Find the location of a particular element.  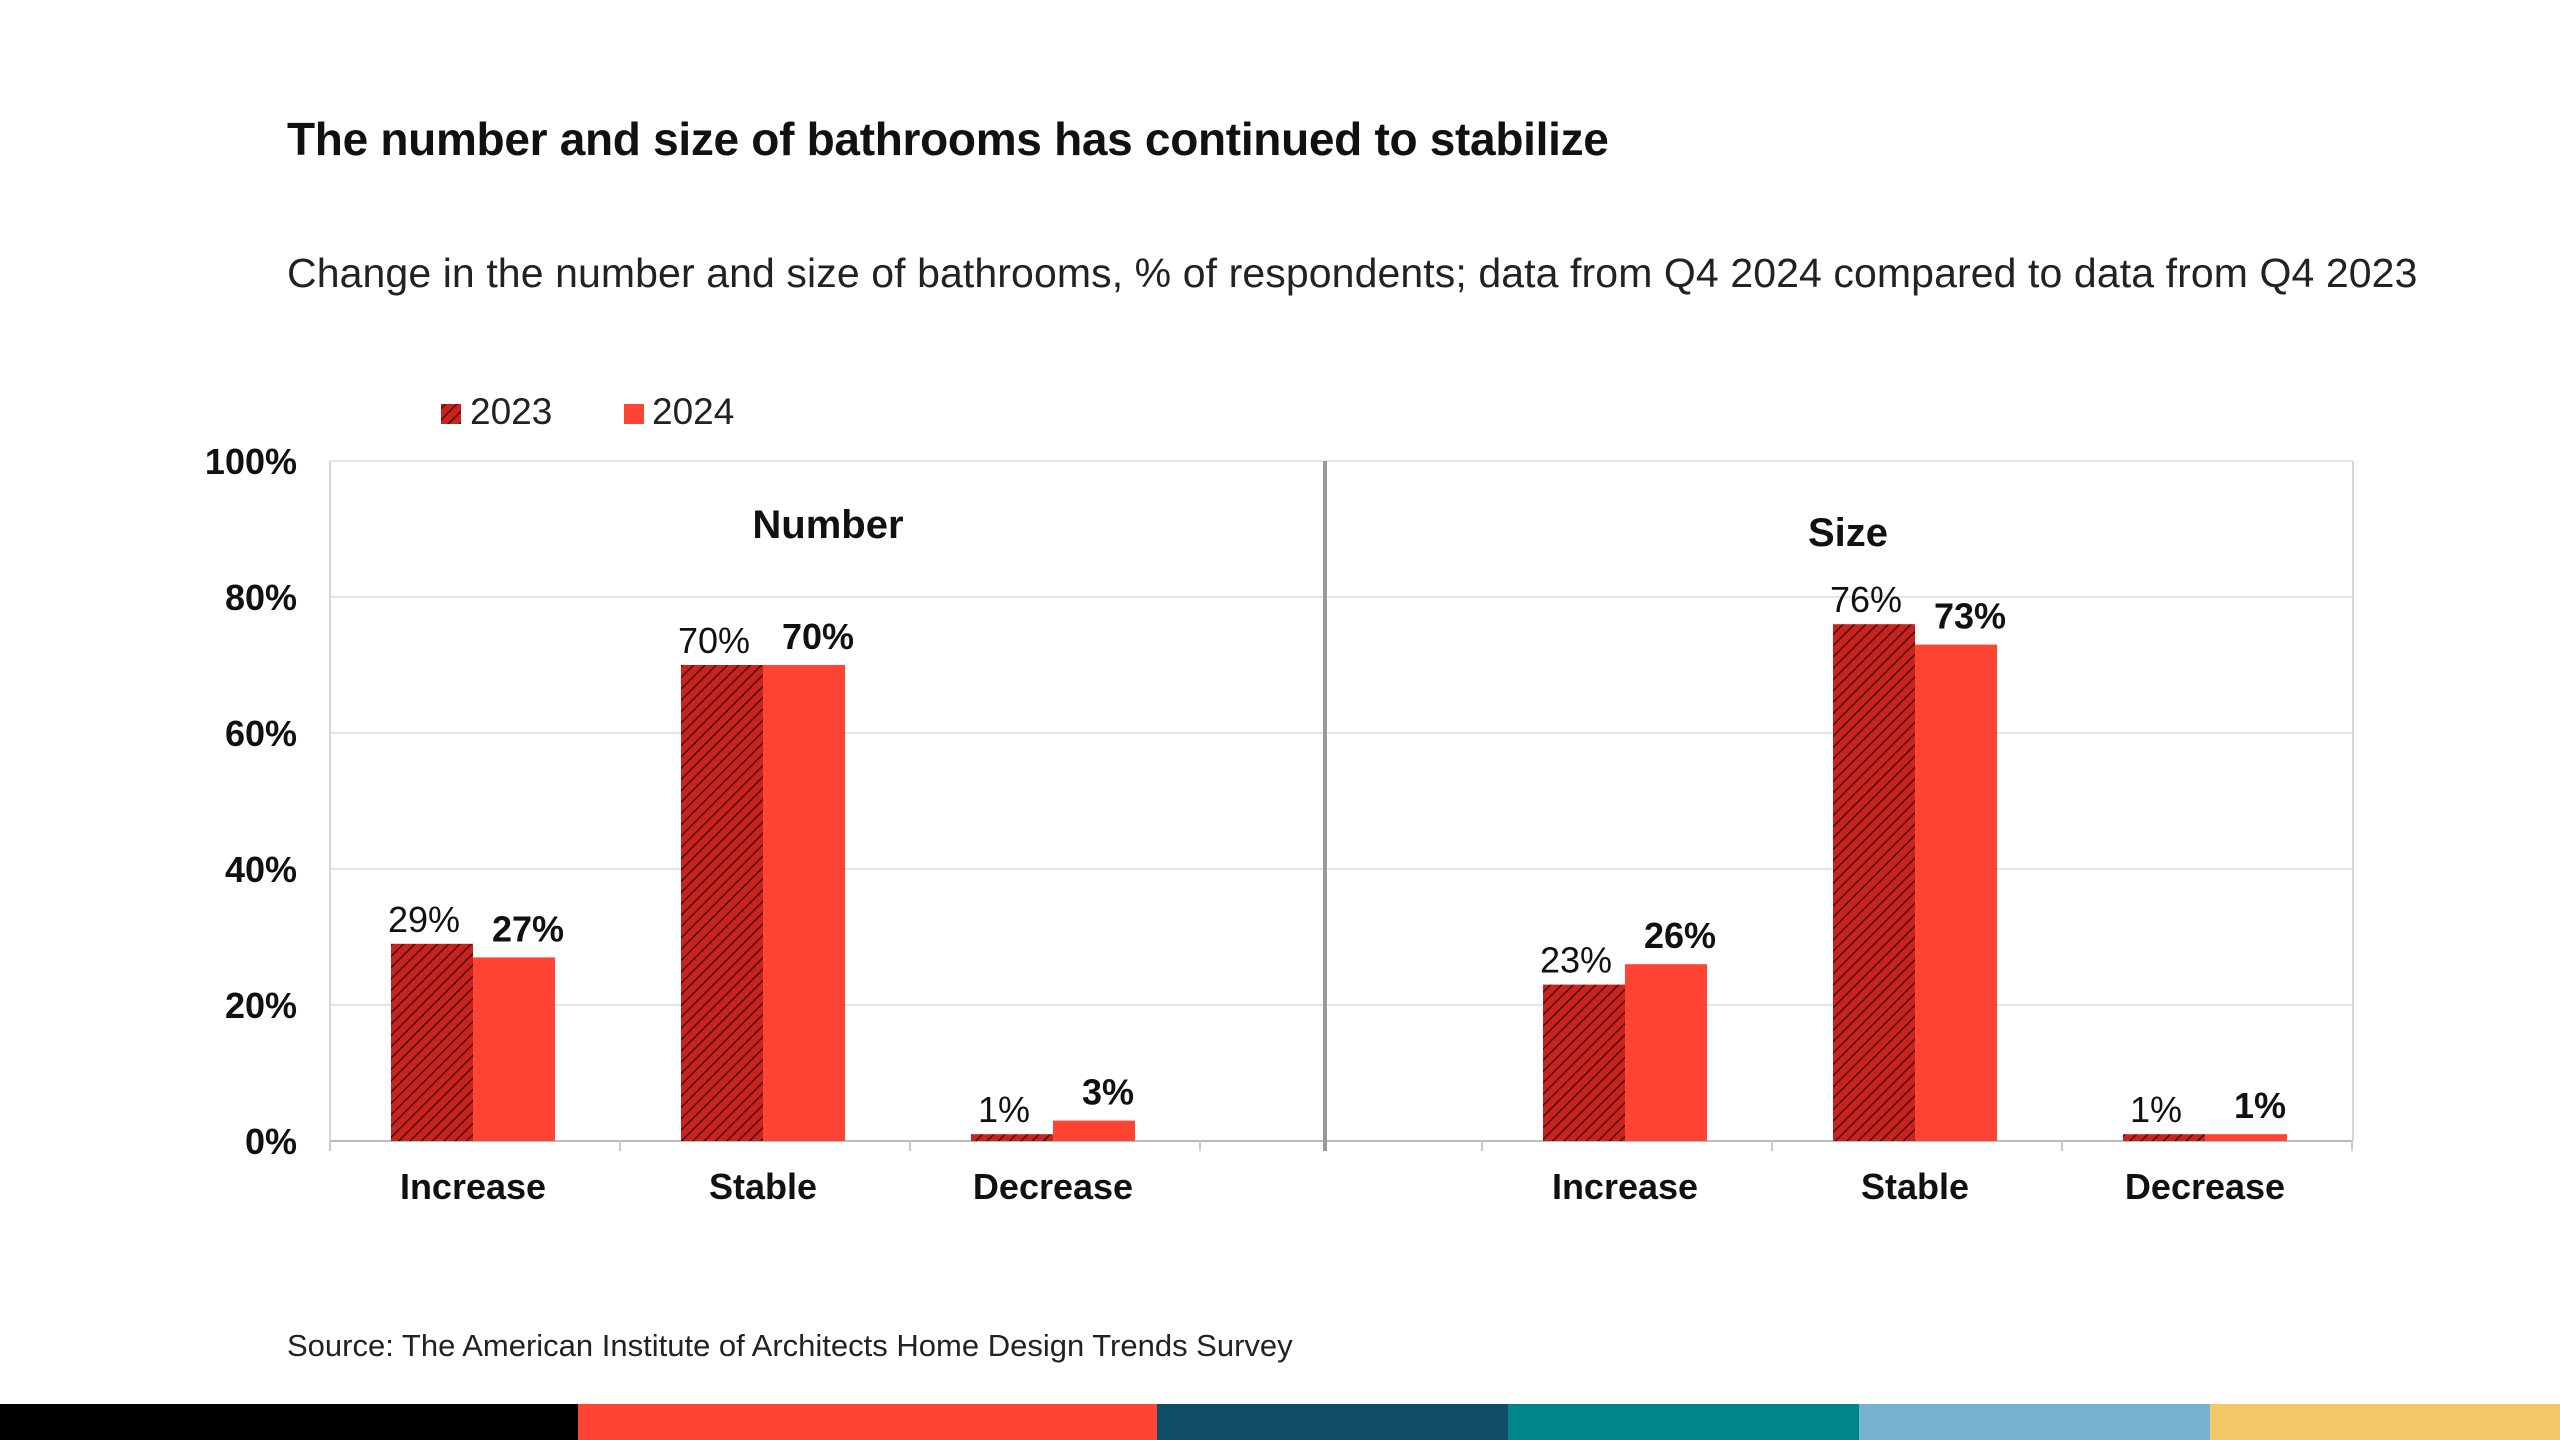

data-label: 23% is located at coordinates (1576, 960).